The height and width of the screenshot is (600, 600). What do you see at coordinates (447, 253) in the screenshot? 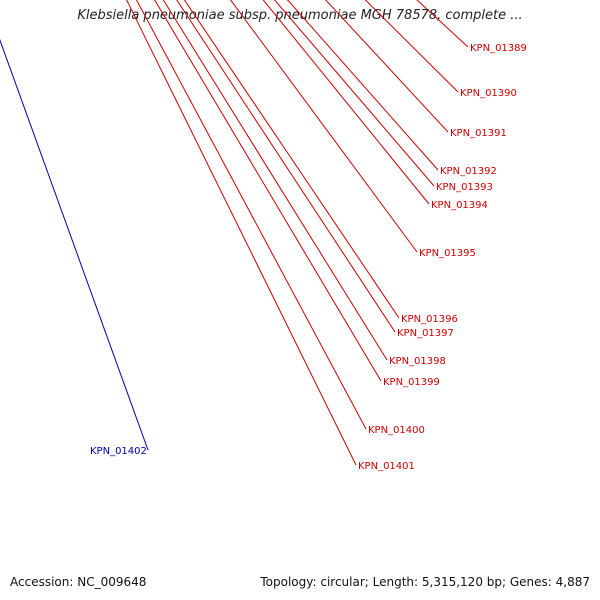
I see `gene-label: KPN_01395` at bounding box center [447, 253].